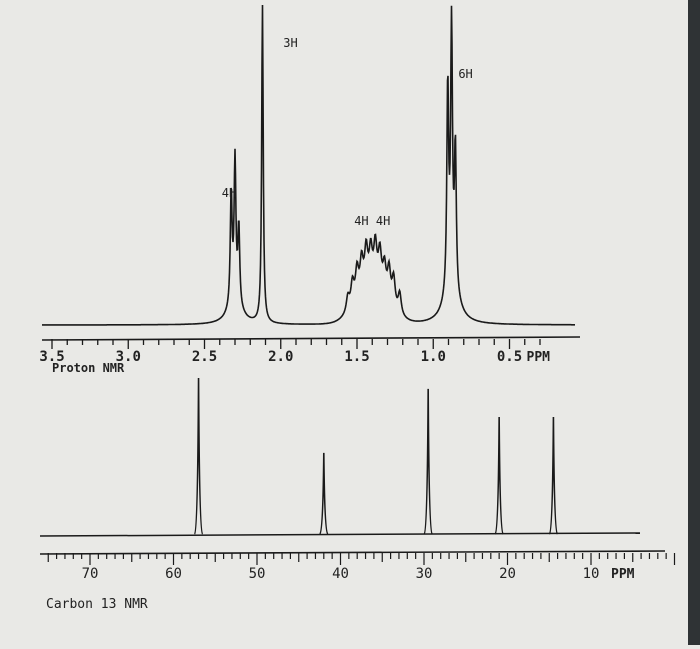  Describe the element at coordinates (433, 357) in the screenshot. I see `proton-tick-label: 1.0` at that location.